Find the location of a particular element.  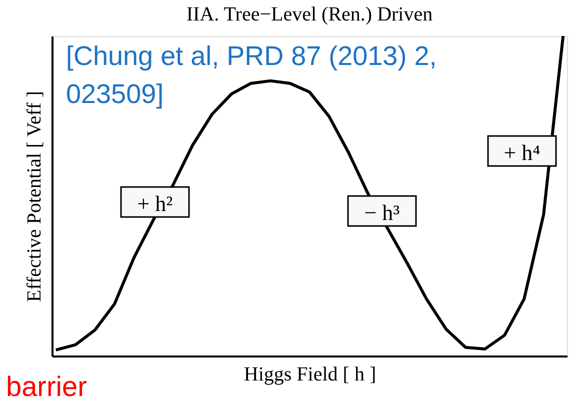

x-axis-title: Higgs Field [ h ] is located at coordinates (310, 375).